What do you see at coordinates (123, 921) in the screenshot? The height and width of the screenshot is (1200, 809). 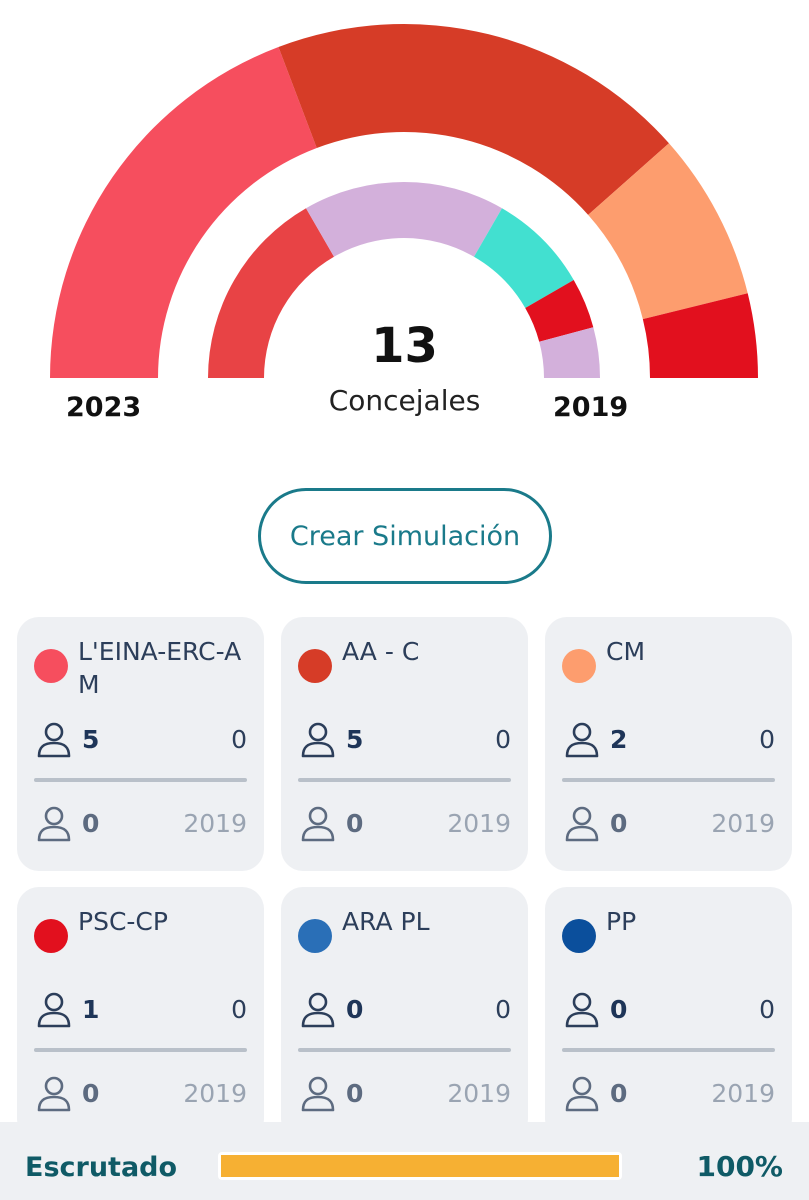 I see `party-name: PSC-CP` at bounding box center [123, 921].